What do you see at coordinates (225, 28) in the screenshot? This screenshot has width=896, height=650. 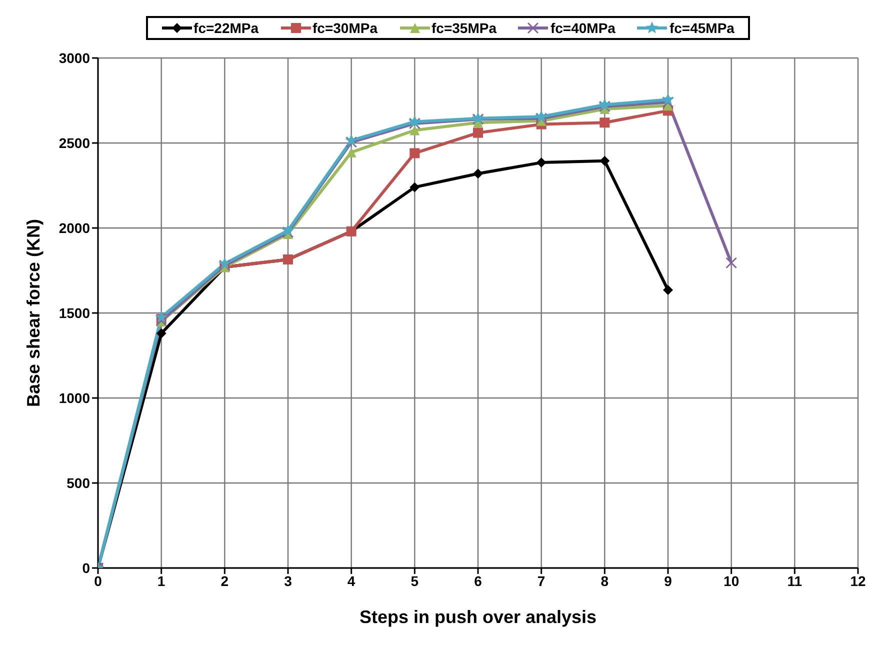 I see `legend-label: fc=22MPa` at bounding box center [225, 28].